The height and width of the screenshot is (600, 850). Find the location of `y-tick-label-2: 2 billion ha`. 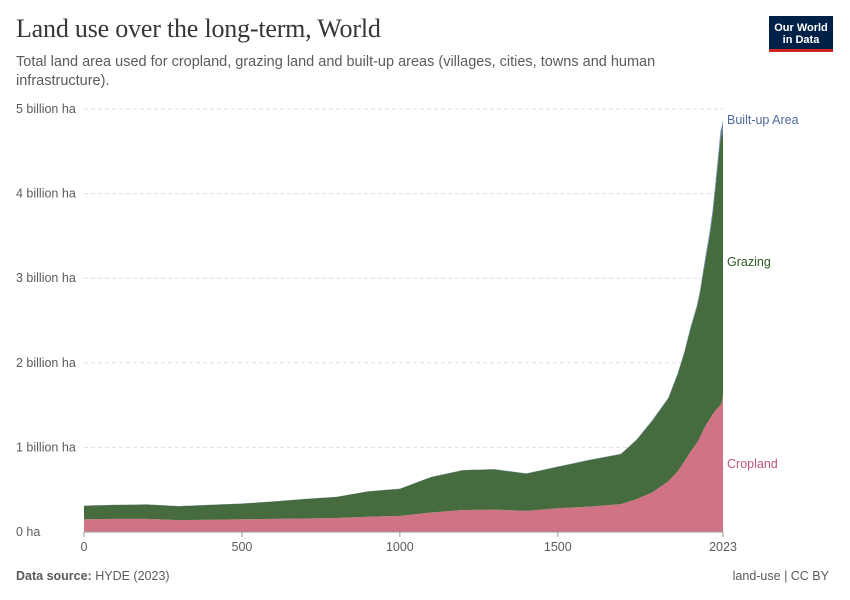

y-tick-label-2: 2 billion ha is located at coordinates (46, 363).